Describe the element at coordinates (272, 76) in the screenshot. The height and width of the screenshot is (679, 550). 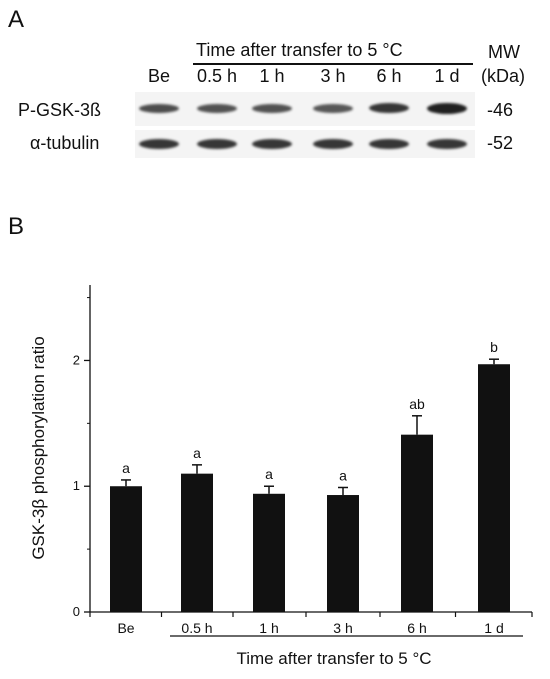
I see `lane-label: 1 h` at that location.